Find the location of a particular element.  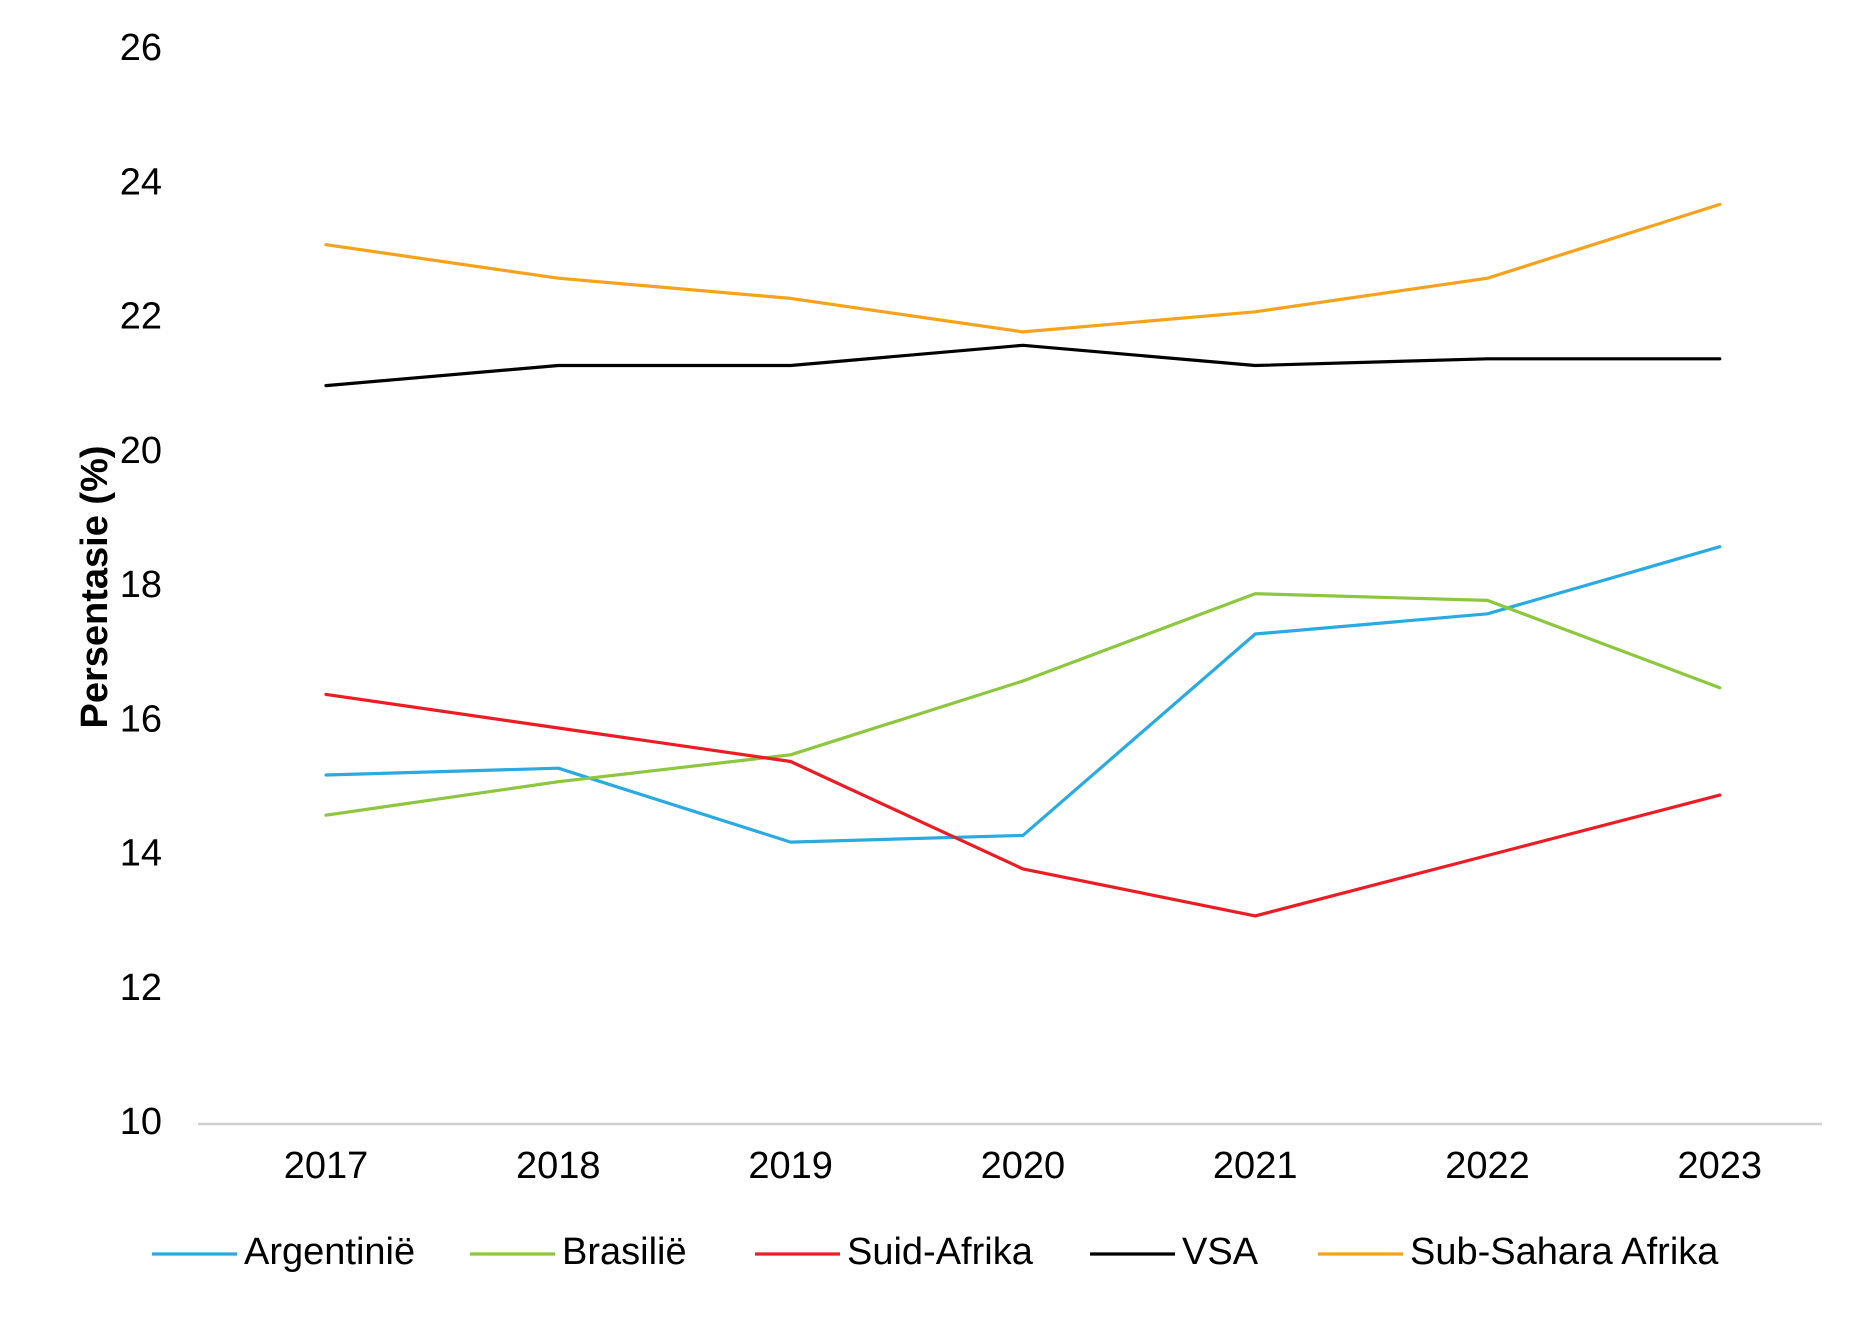

x-axis-tick-labels: 2017 2018 2019 2020 2021 2022 2023 is located at coordinates (1023, 1166).